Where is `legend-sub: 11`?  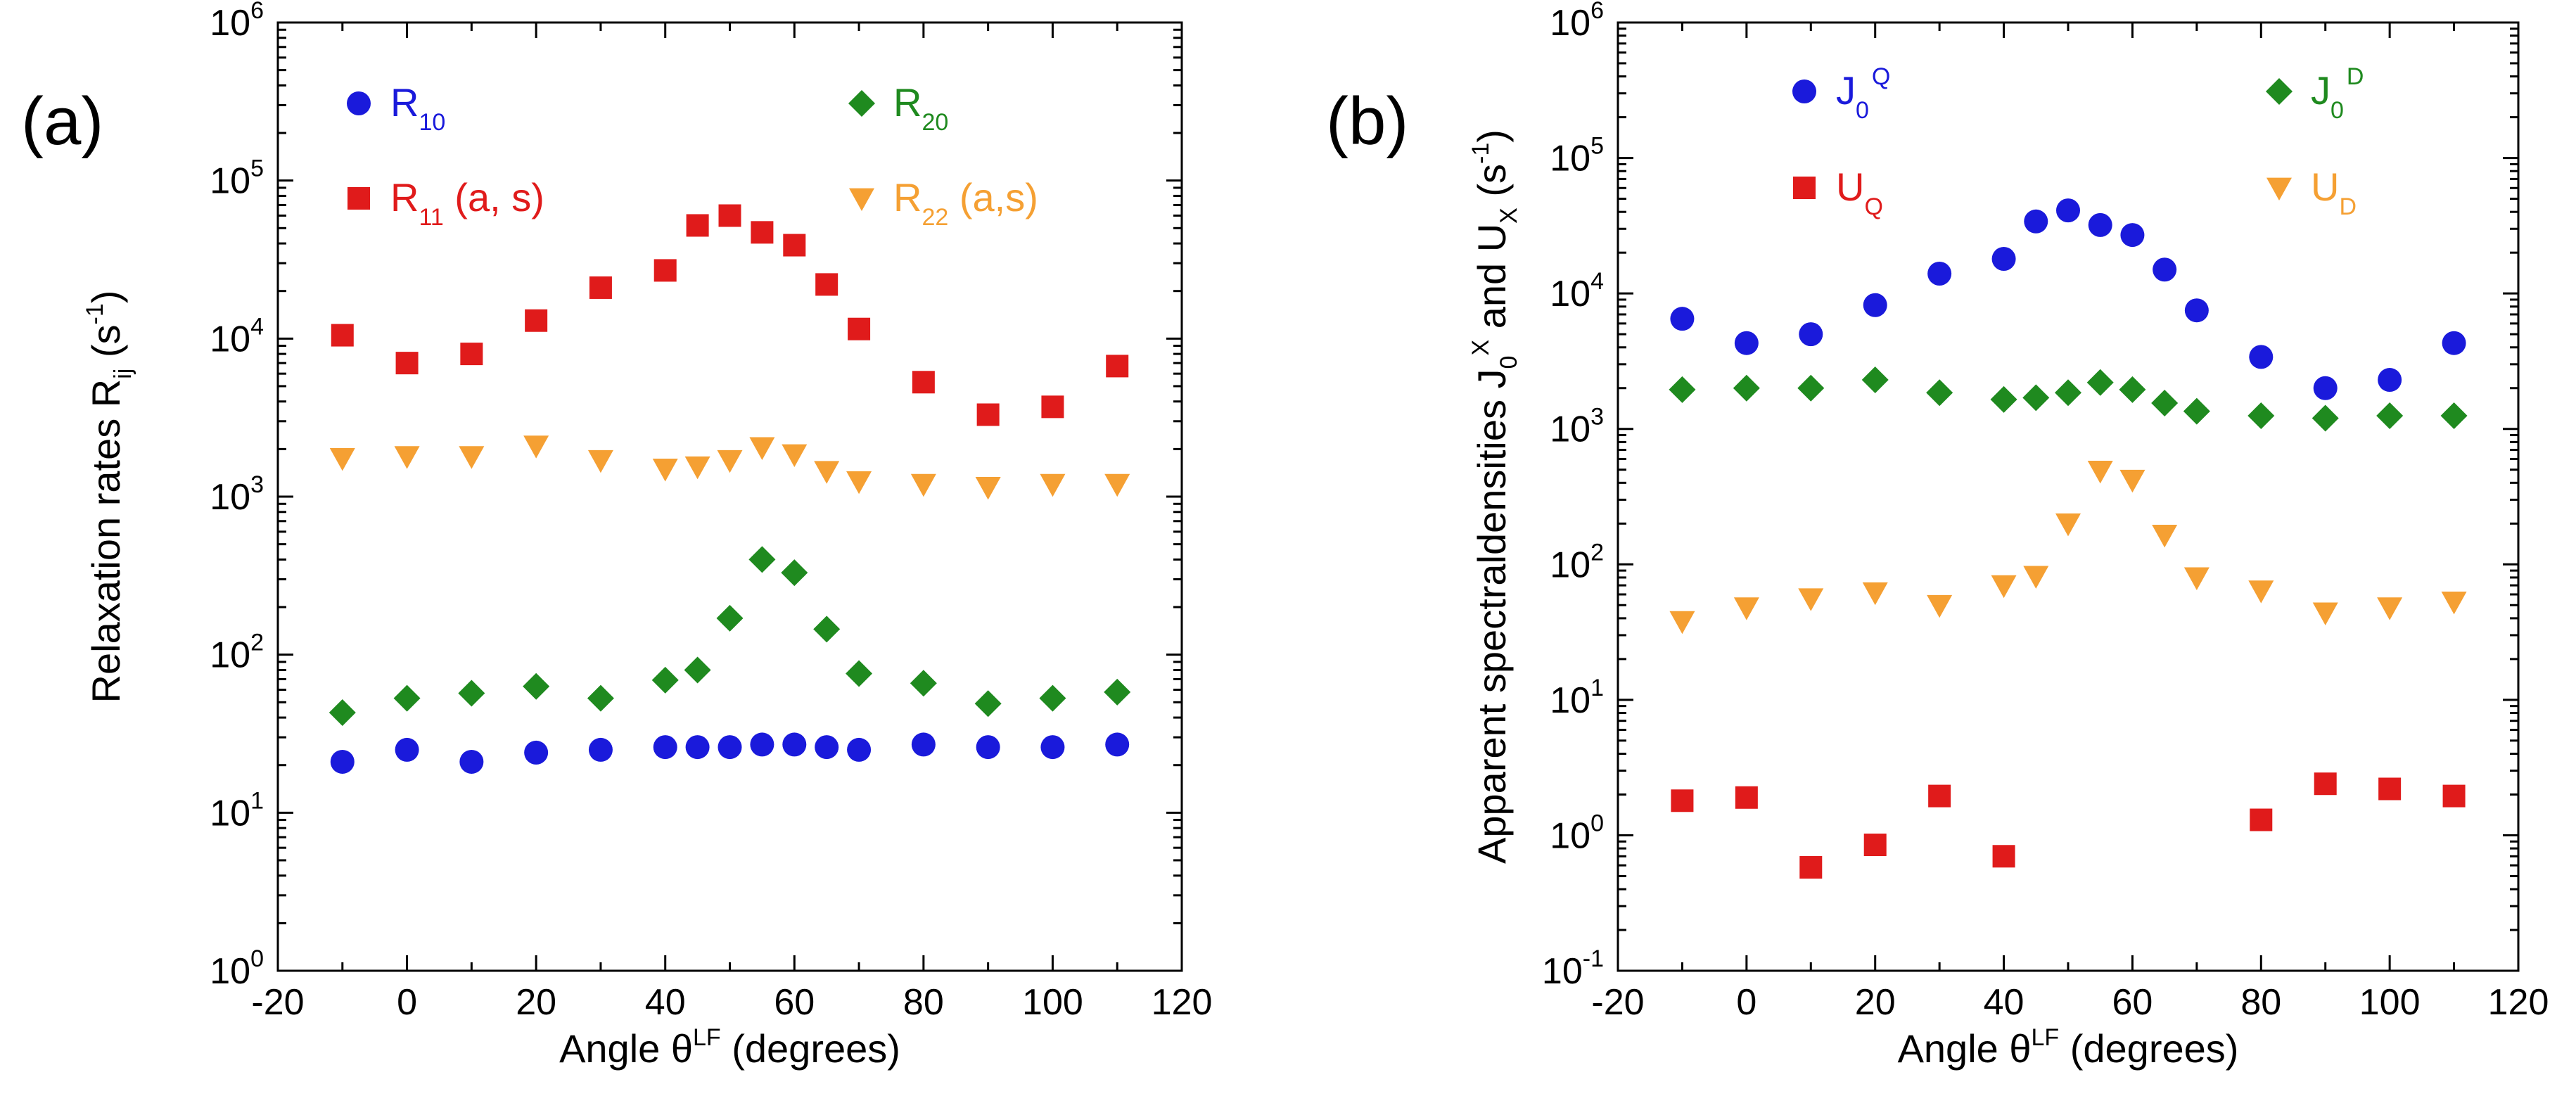 legend-sub: 11 is located at coordinates (431, 218).